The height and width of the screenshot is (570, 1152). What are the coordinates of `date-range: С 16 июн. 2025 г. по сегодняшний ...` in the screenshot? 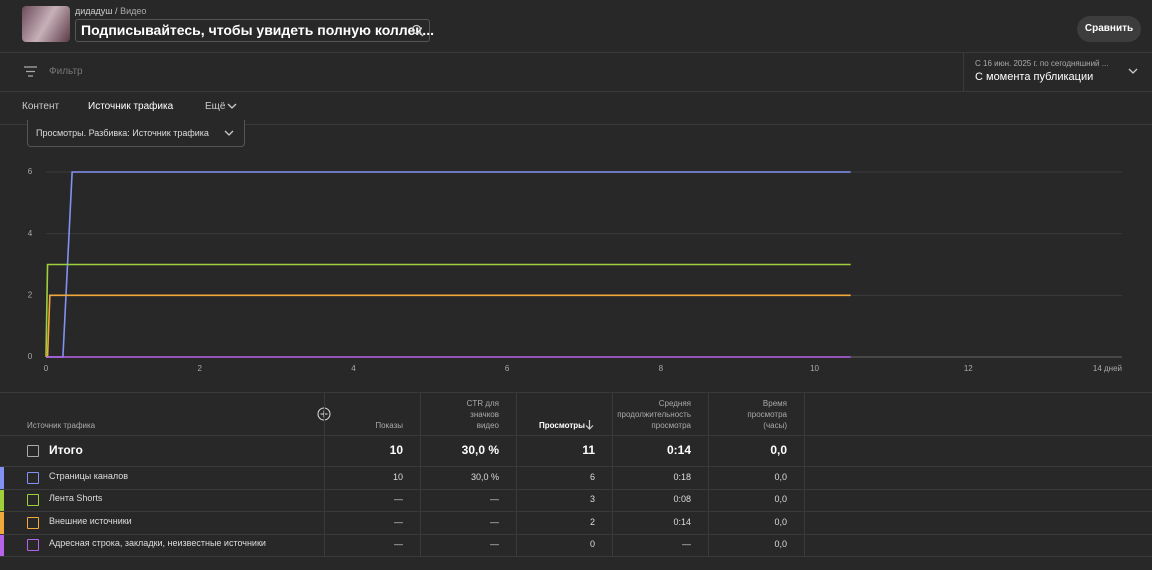 It's located at (1042, 63).